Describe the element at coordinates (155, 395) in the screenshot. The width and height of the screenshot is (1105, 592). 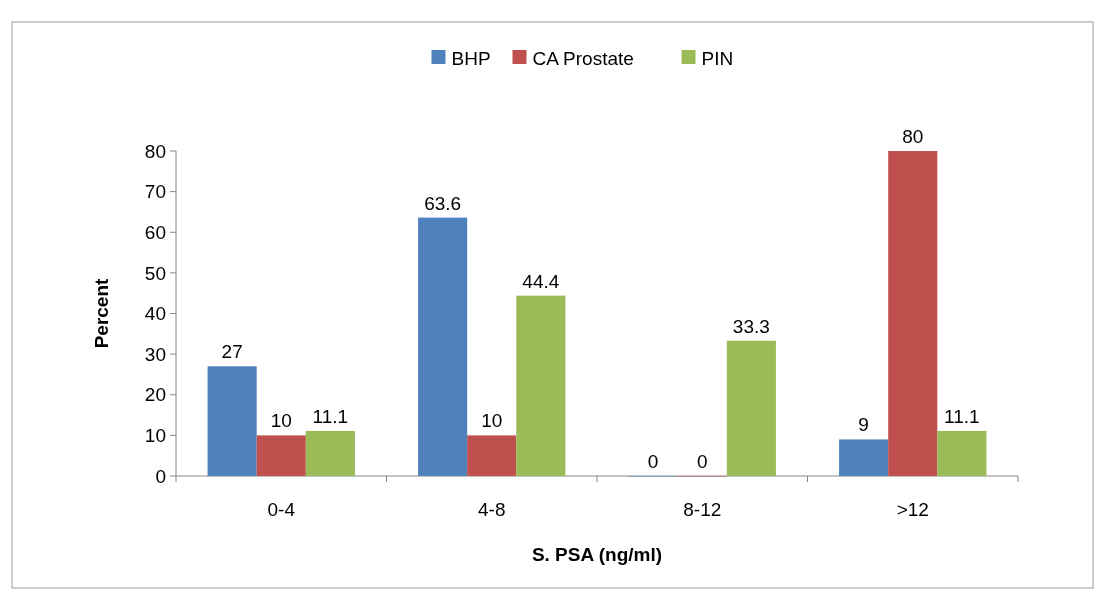
I see `y-tick-label: 20` at that location.